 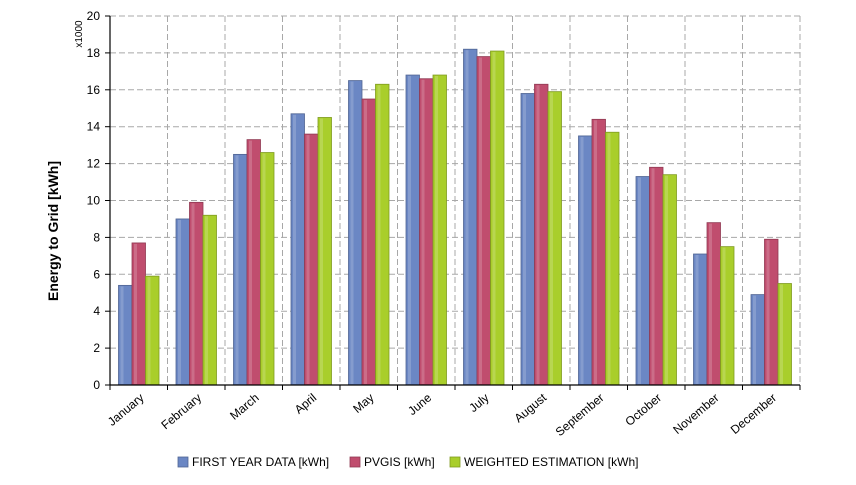 I want to click on y-tick-label: 0, so click(x=96, y=385).